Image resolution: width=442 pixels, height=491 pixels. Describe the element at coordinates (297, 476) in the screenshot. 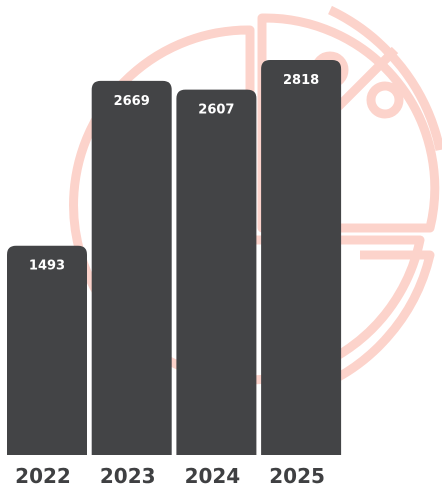

I see `x-tick-label: 2025` at that location.